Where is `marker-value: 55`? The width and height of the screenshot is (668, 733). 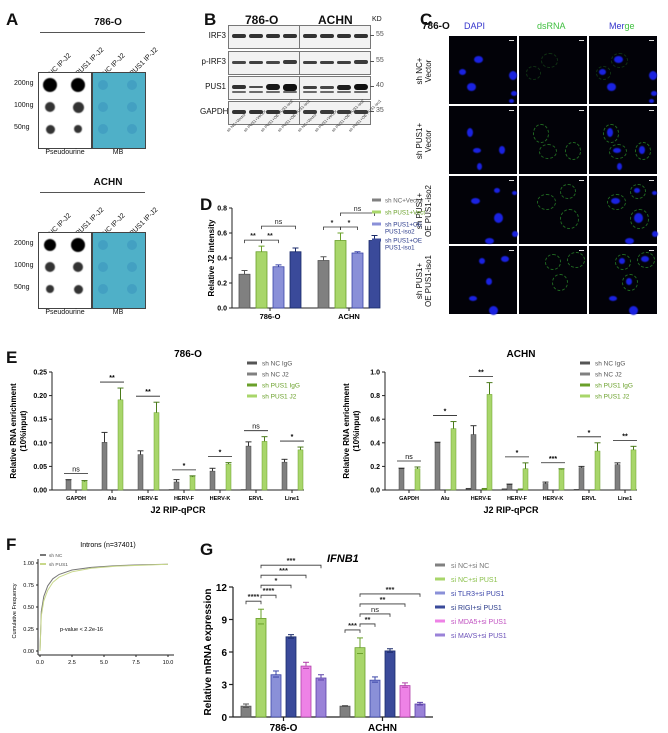
marker-value: 55 is located at coordinates (380, 34).